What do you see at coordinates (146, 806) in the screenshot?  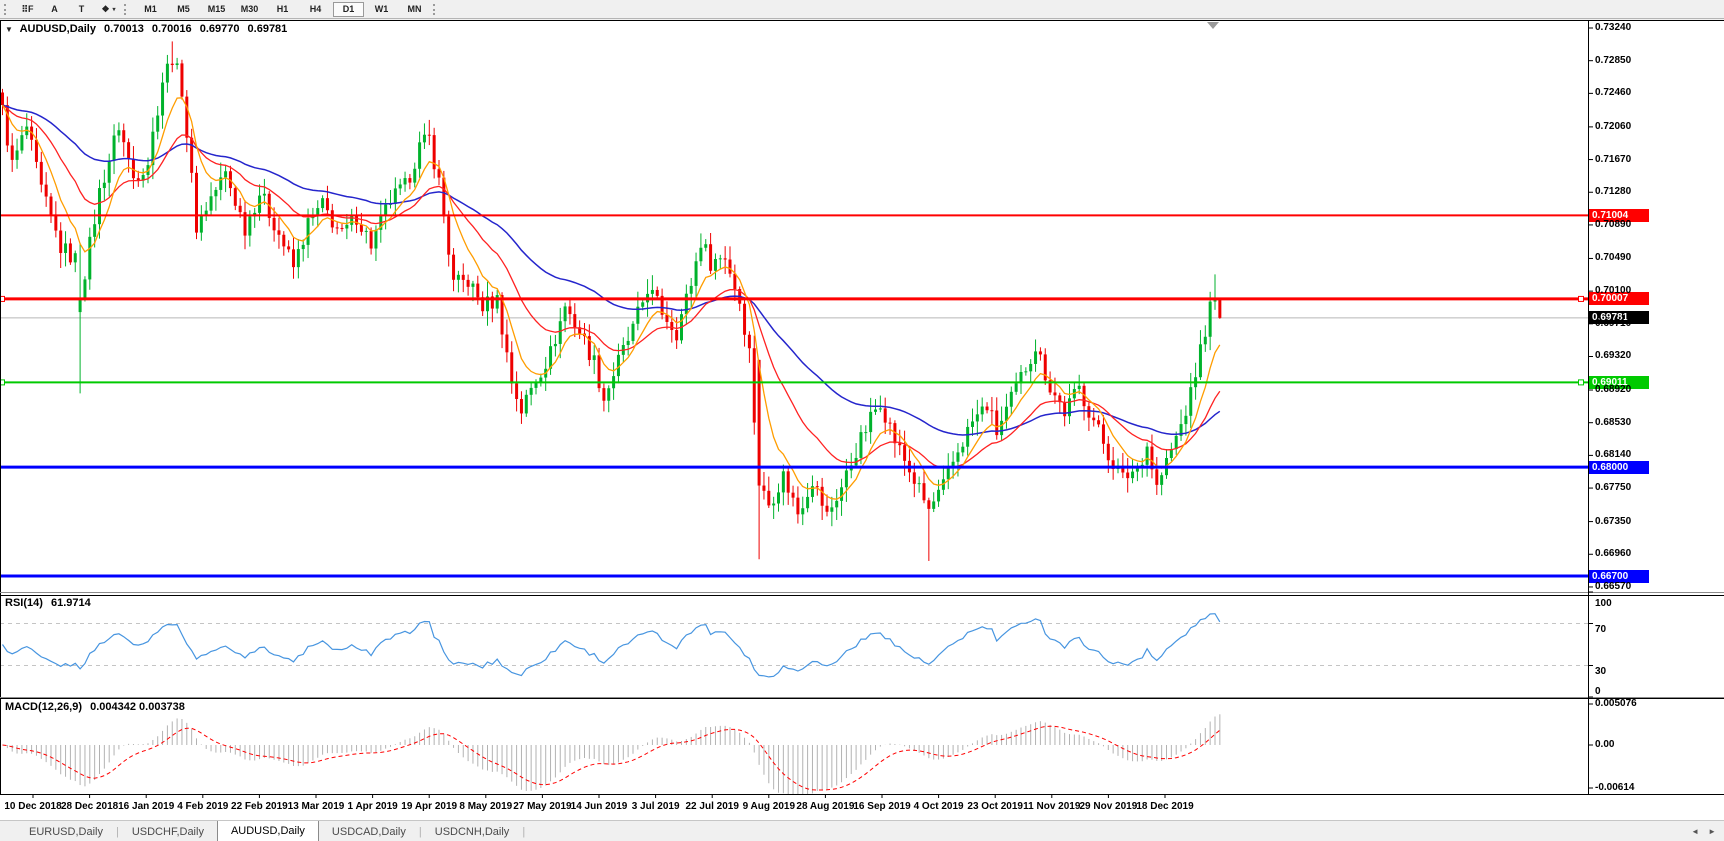 I see `date-axis-label: 16 Jan 2019` at bounding box center [146, 806].